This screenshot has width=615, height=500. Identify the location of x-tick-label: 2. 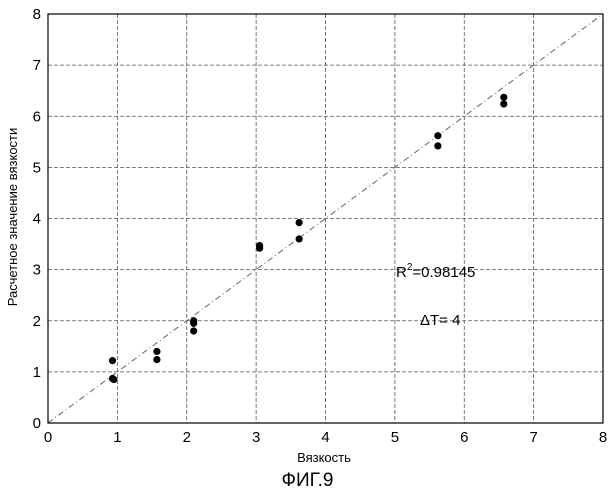
(187, 437).